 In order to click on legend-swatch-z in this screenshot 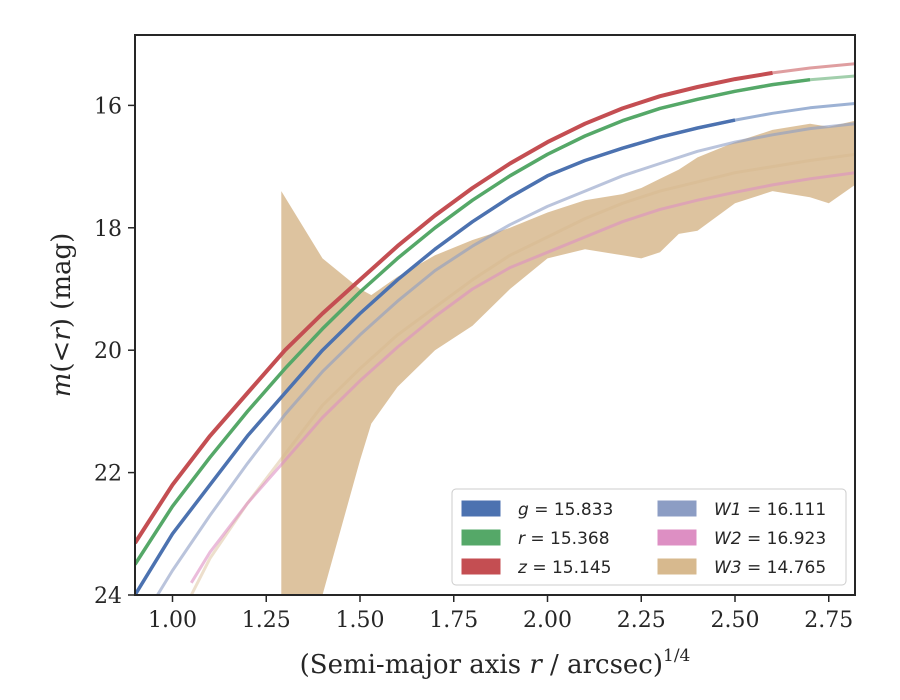, I will do `click(481, 566)`.